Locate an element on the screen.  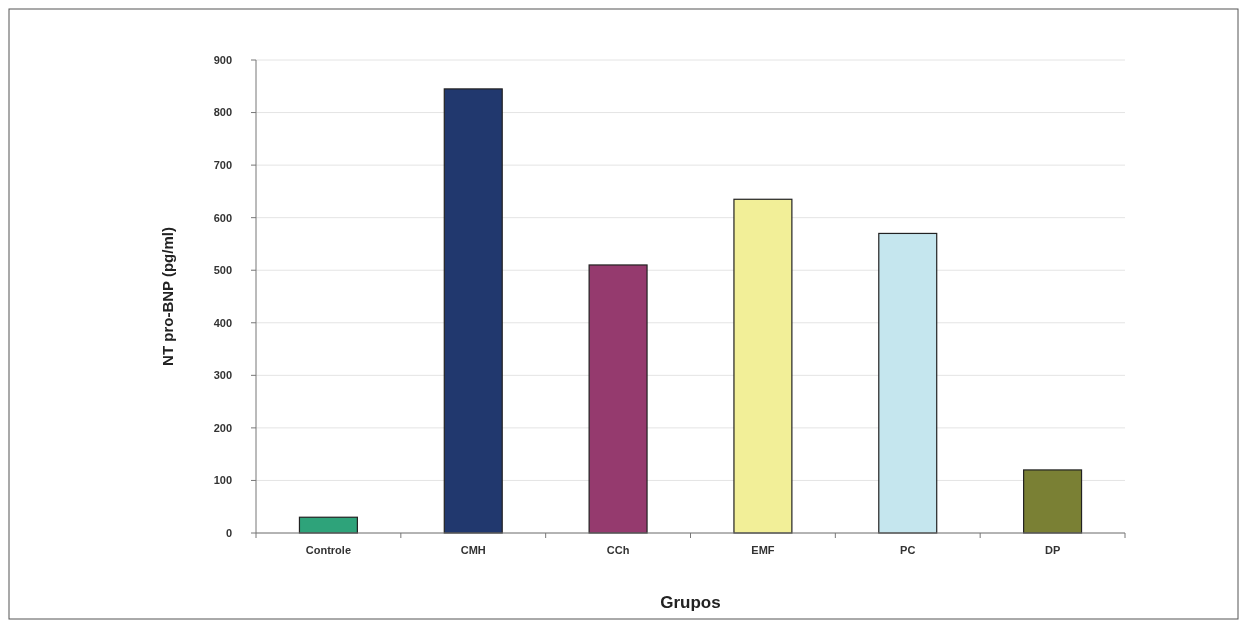
y-tick-label: 700 is located at coordinates (222, 164).